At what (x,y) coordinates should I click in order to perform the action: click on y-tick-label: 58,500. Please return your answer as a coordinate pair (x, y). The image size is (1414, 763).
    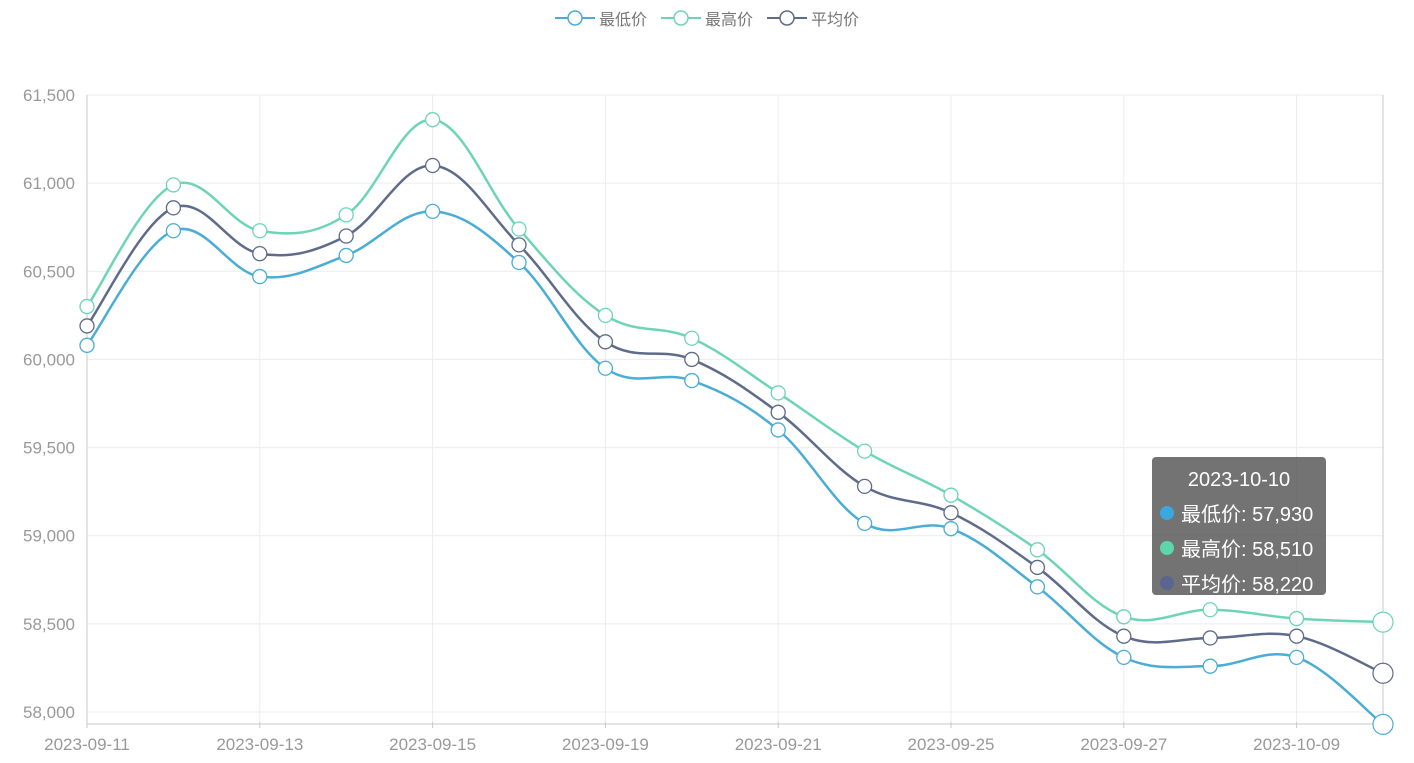
    Looking at the image, I should click on (49, 624).